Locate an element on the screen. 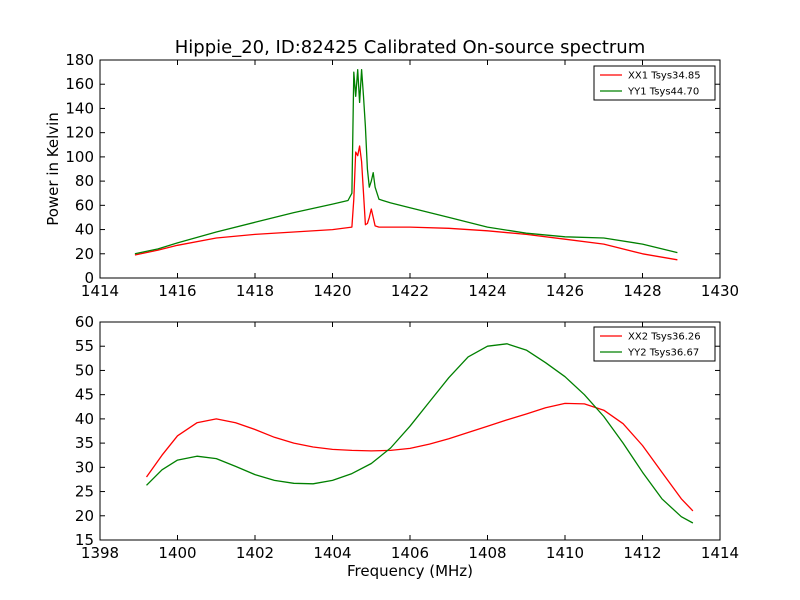 This screenshot has width=800, height=600. x-axis-label: Frequency (MHz) is located at coordinates (410, 571).